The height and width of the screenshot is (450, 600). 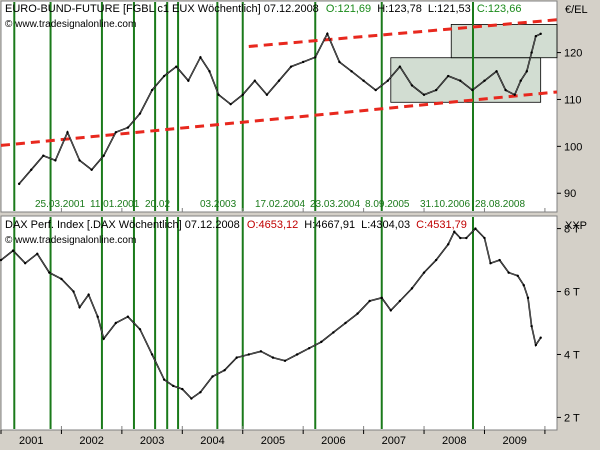 What do you see at coordinates (572, 230) in the screenshot?
I see `bottom-y-tick-label-3: 8 T` at bounding box center [572, 230].